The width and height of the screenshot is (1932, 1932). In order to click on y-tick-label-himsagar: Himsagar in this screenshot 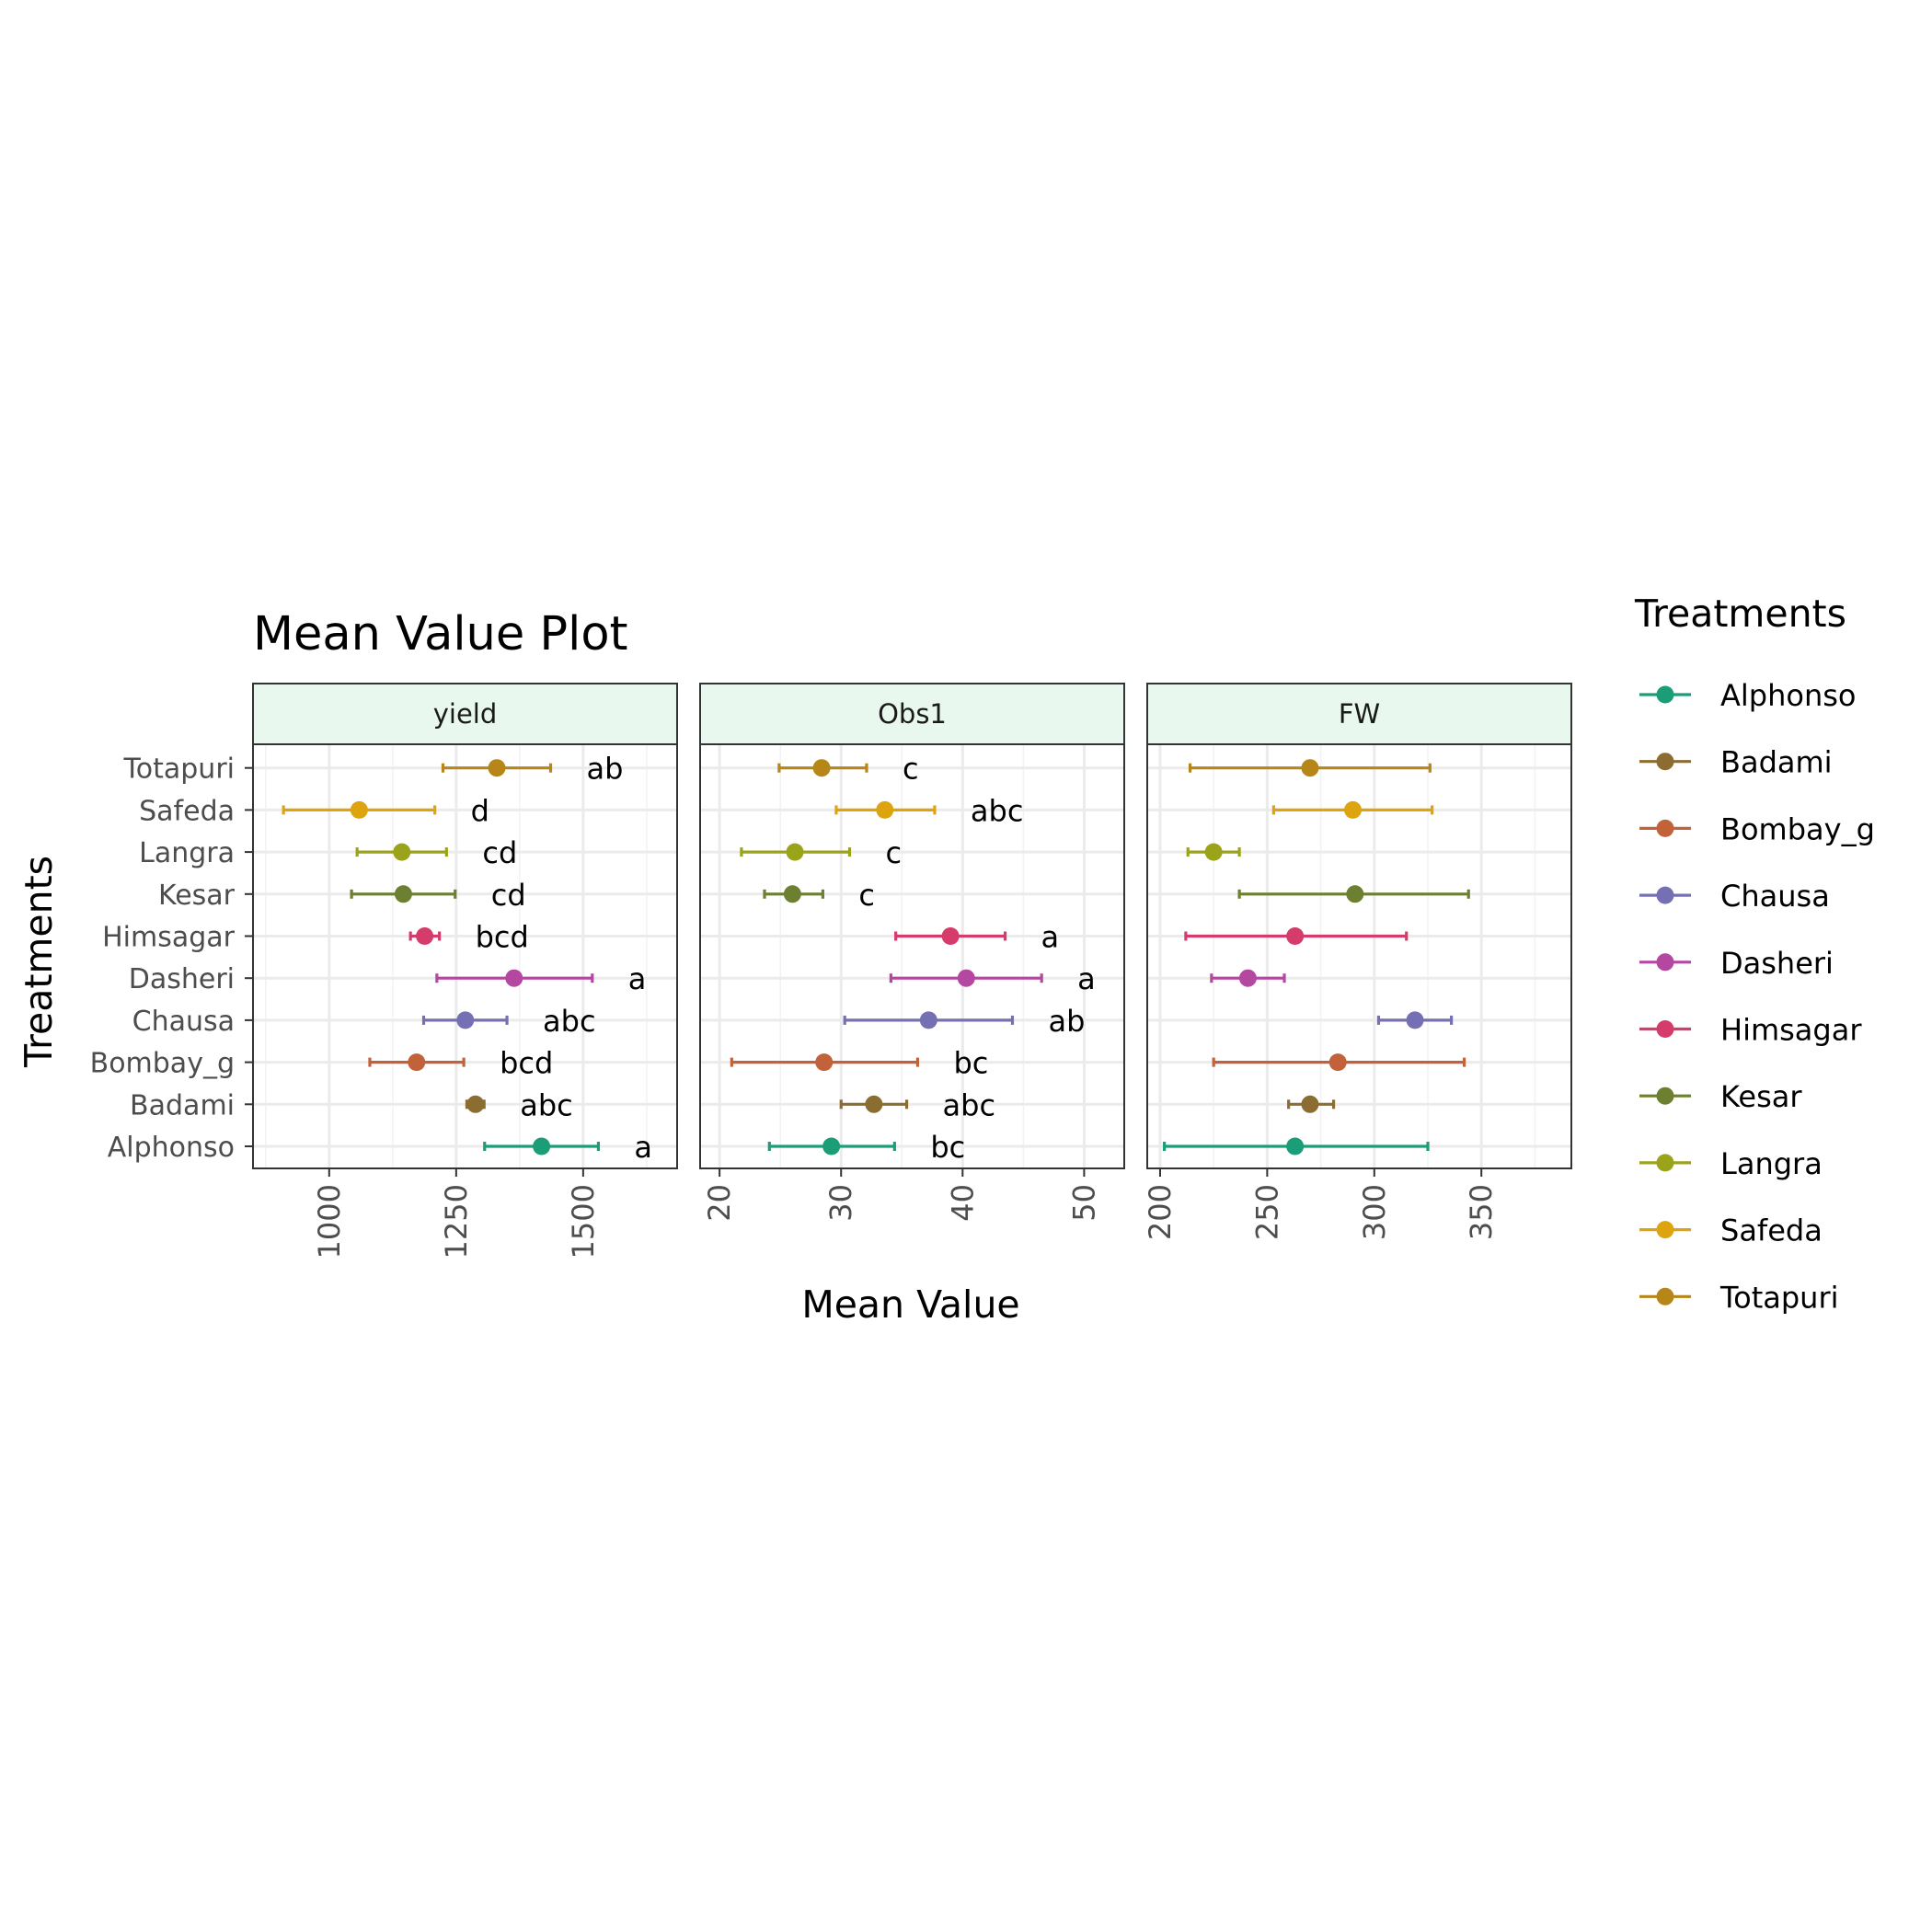, I will do `click(169, 938)`.